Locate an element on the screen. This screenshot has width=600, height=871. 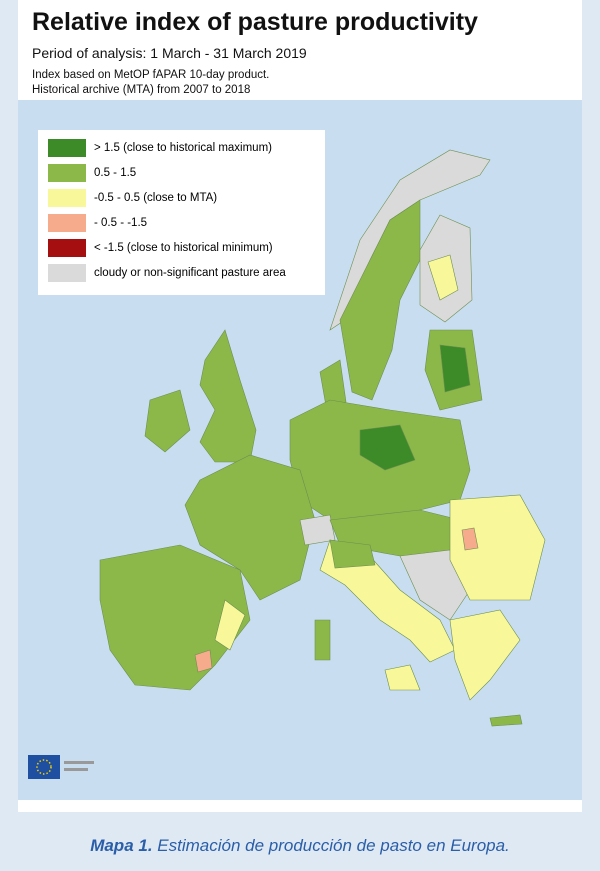
legend-item: - 0.5 - -1.5 is located at coordinates (97, 223).